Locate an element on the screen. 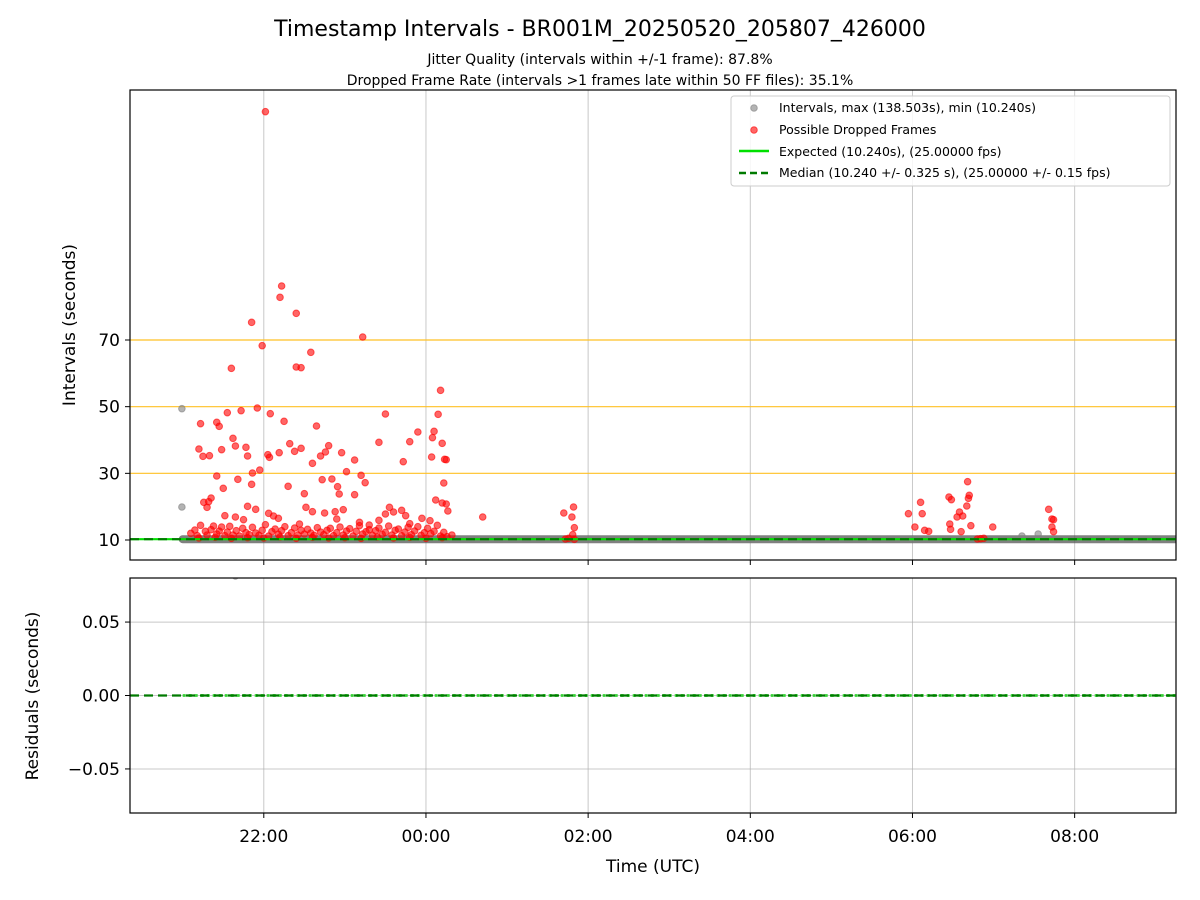 This screenshot has height=900, width=1200. residuals-y-tick-label: 0.00 is located at coordinates (101, 697).